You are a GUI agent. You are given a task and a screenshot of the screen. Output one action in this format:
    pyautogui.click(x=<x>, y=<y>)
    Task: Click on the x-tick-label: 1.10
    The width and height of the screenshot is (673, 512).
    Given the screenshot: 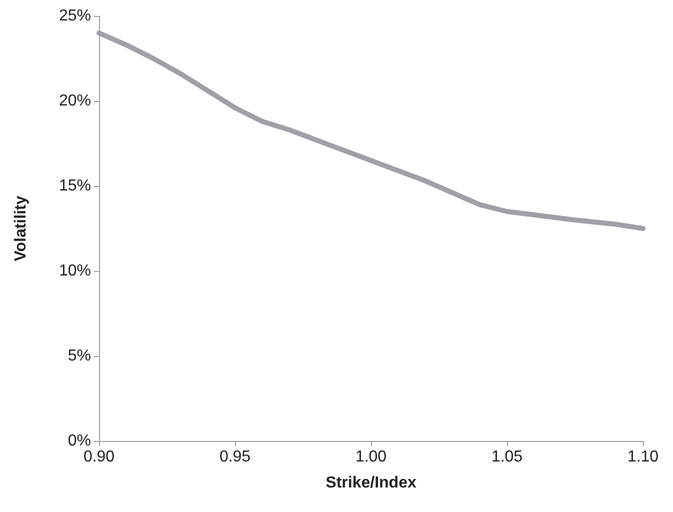 What is the action you would take?
    pyautogui.click(x=643, y=457)
    